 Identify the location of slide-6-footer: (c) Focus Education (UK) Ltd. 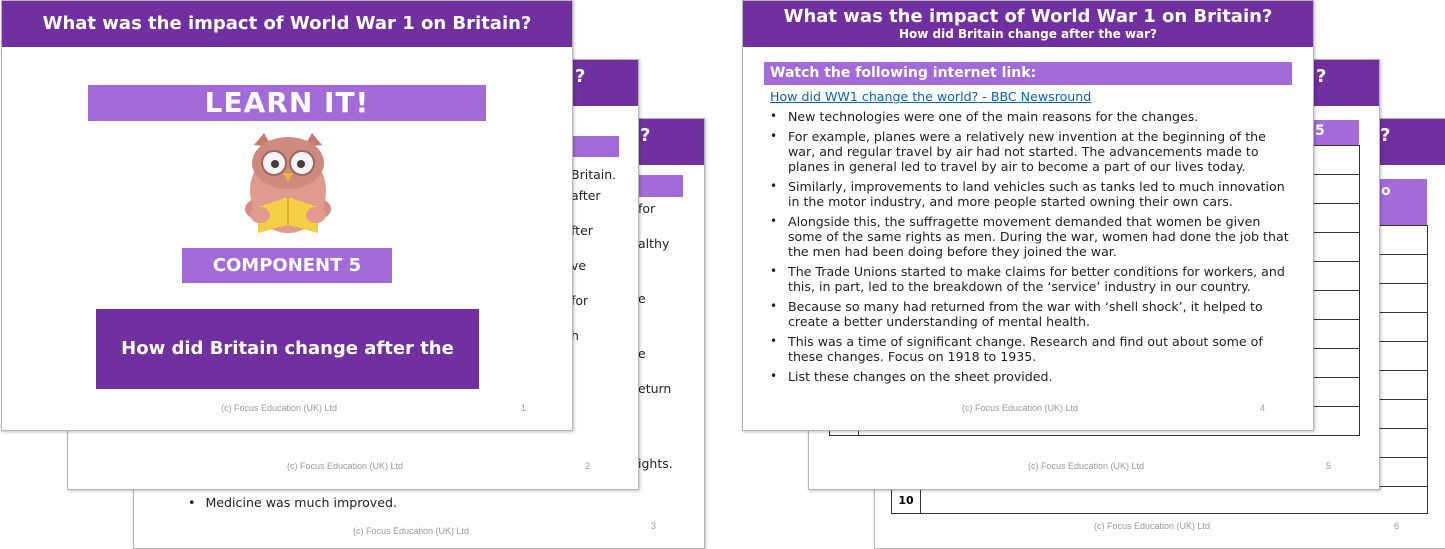
(1152, 526).